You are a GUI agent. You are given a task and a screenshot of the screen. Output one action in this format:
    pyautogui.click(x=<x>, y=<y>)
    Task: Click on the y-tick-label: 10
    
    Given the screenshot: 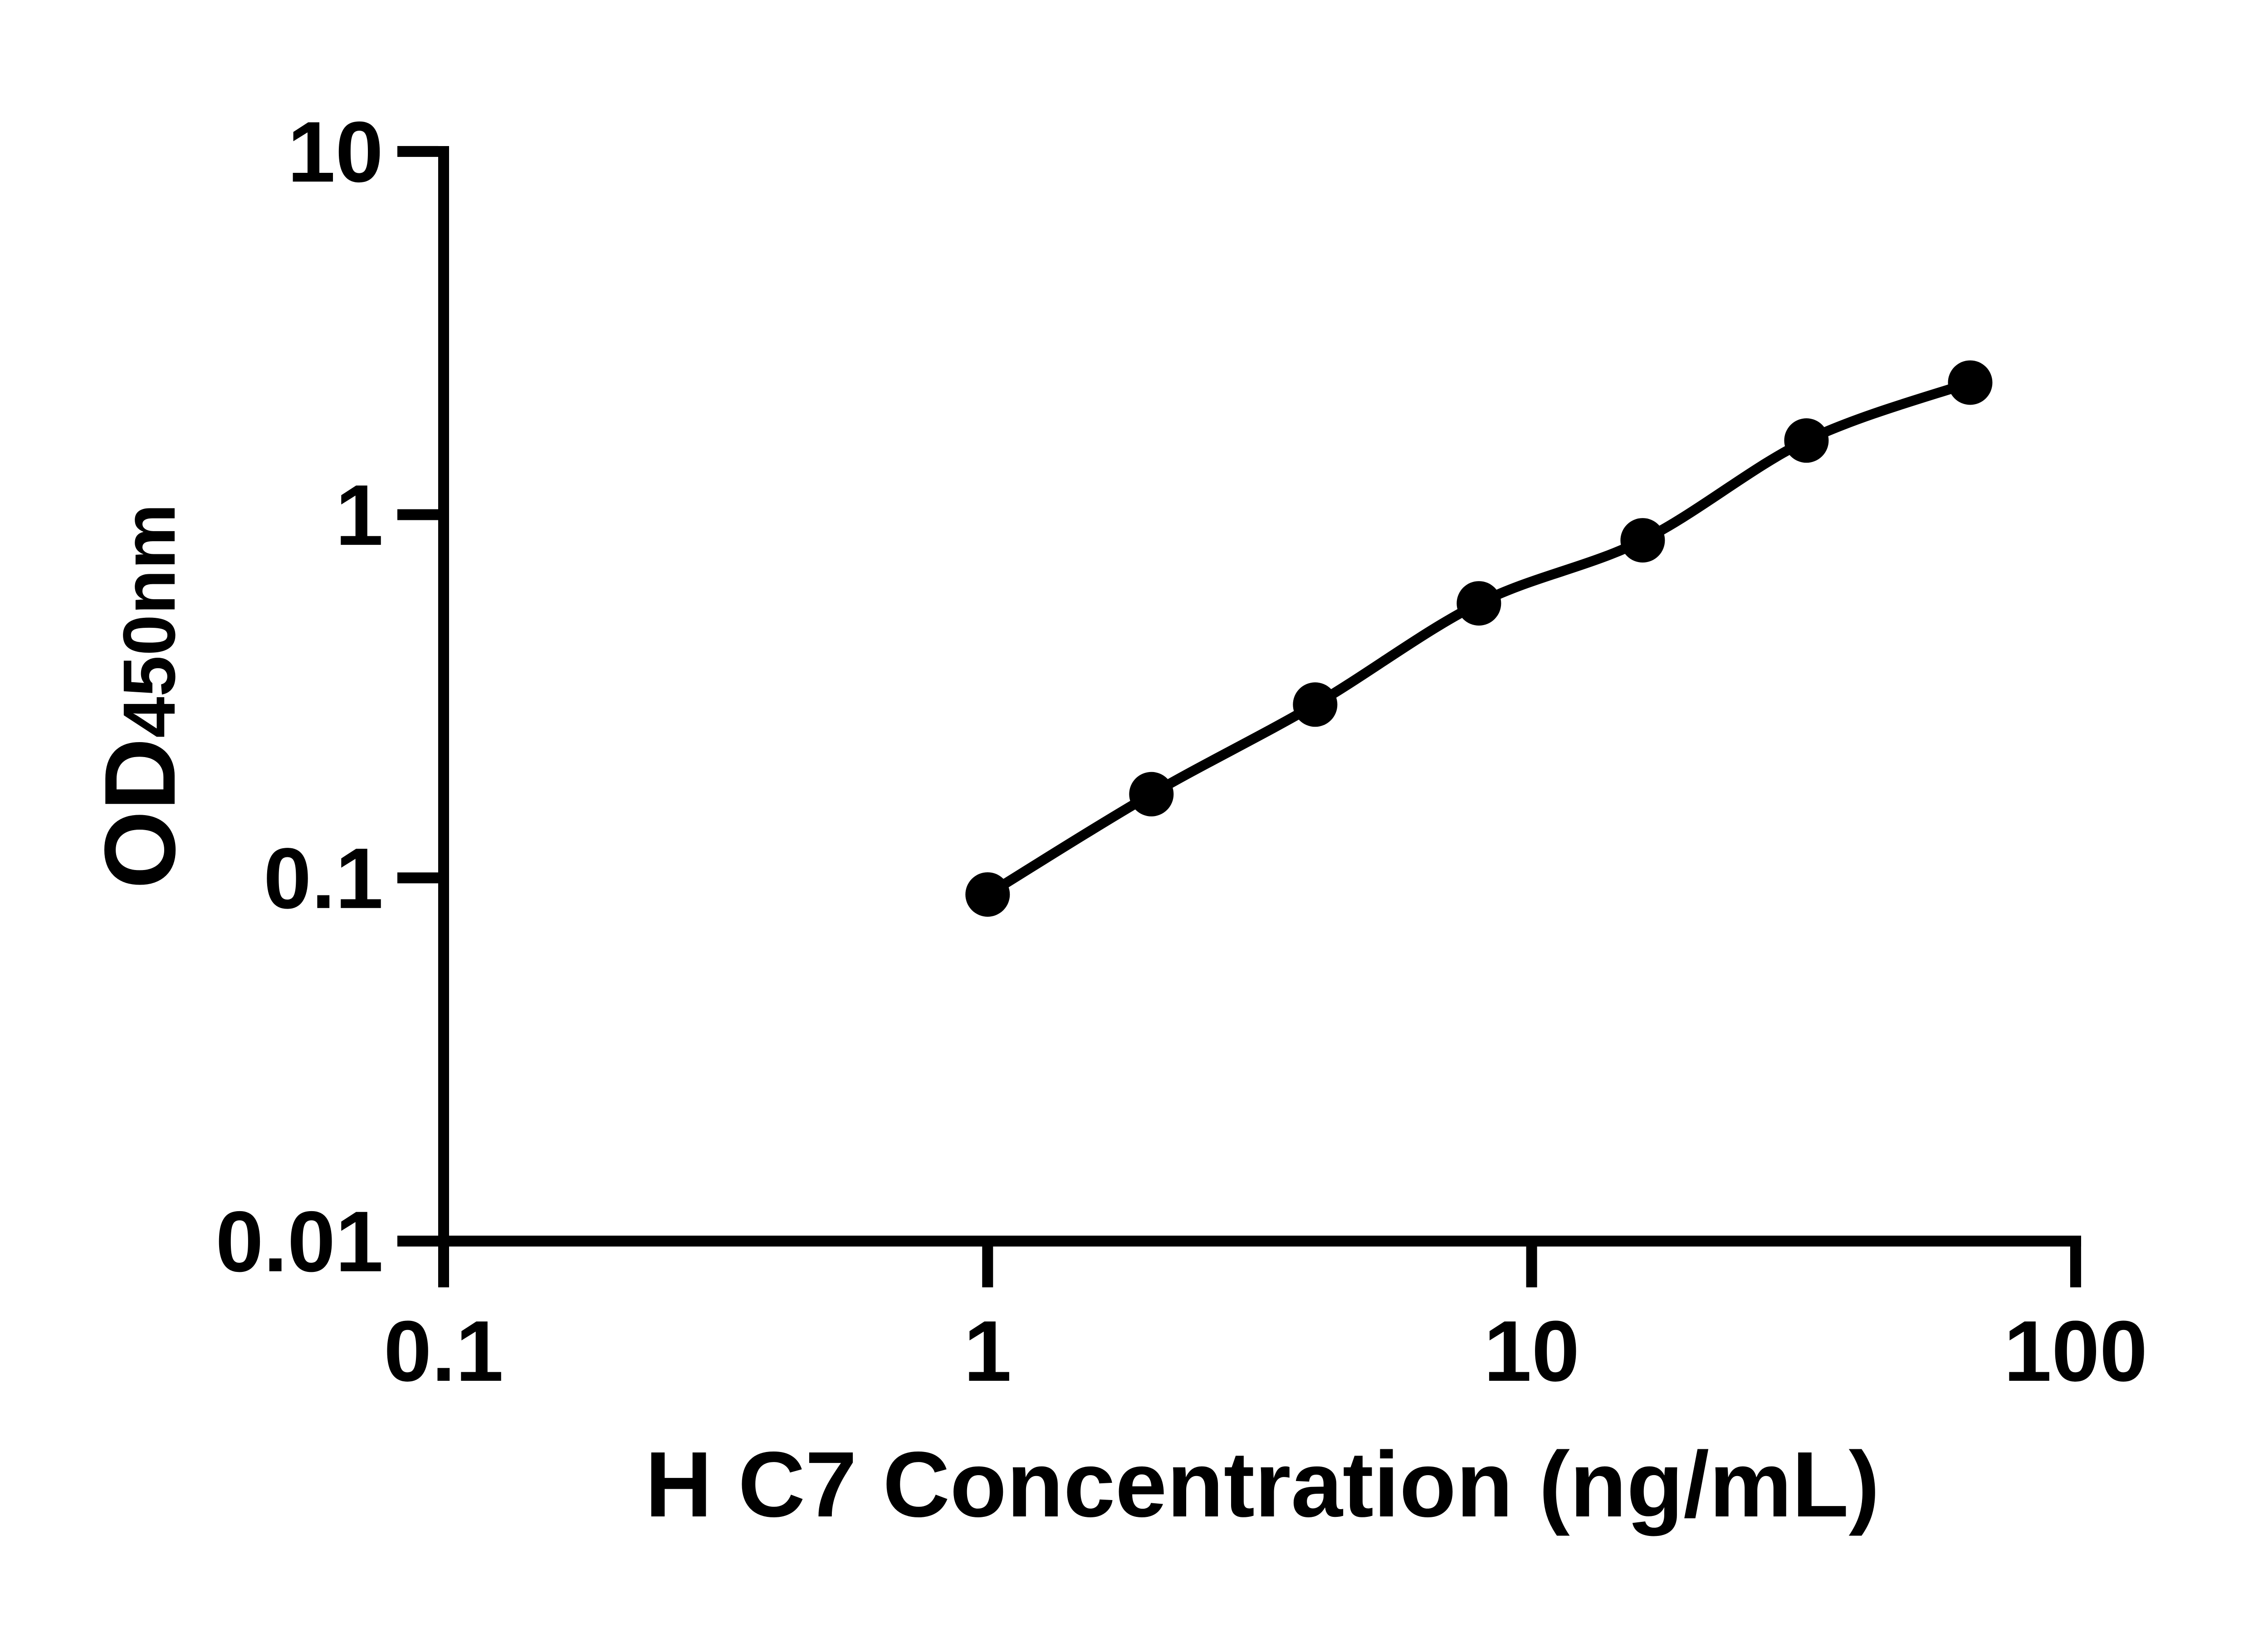 What is the action you would take?
    pyautogui.click(x=336, y=152)
    